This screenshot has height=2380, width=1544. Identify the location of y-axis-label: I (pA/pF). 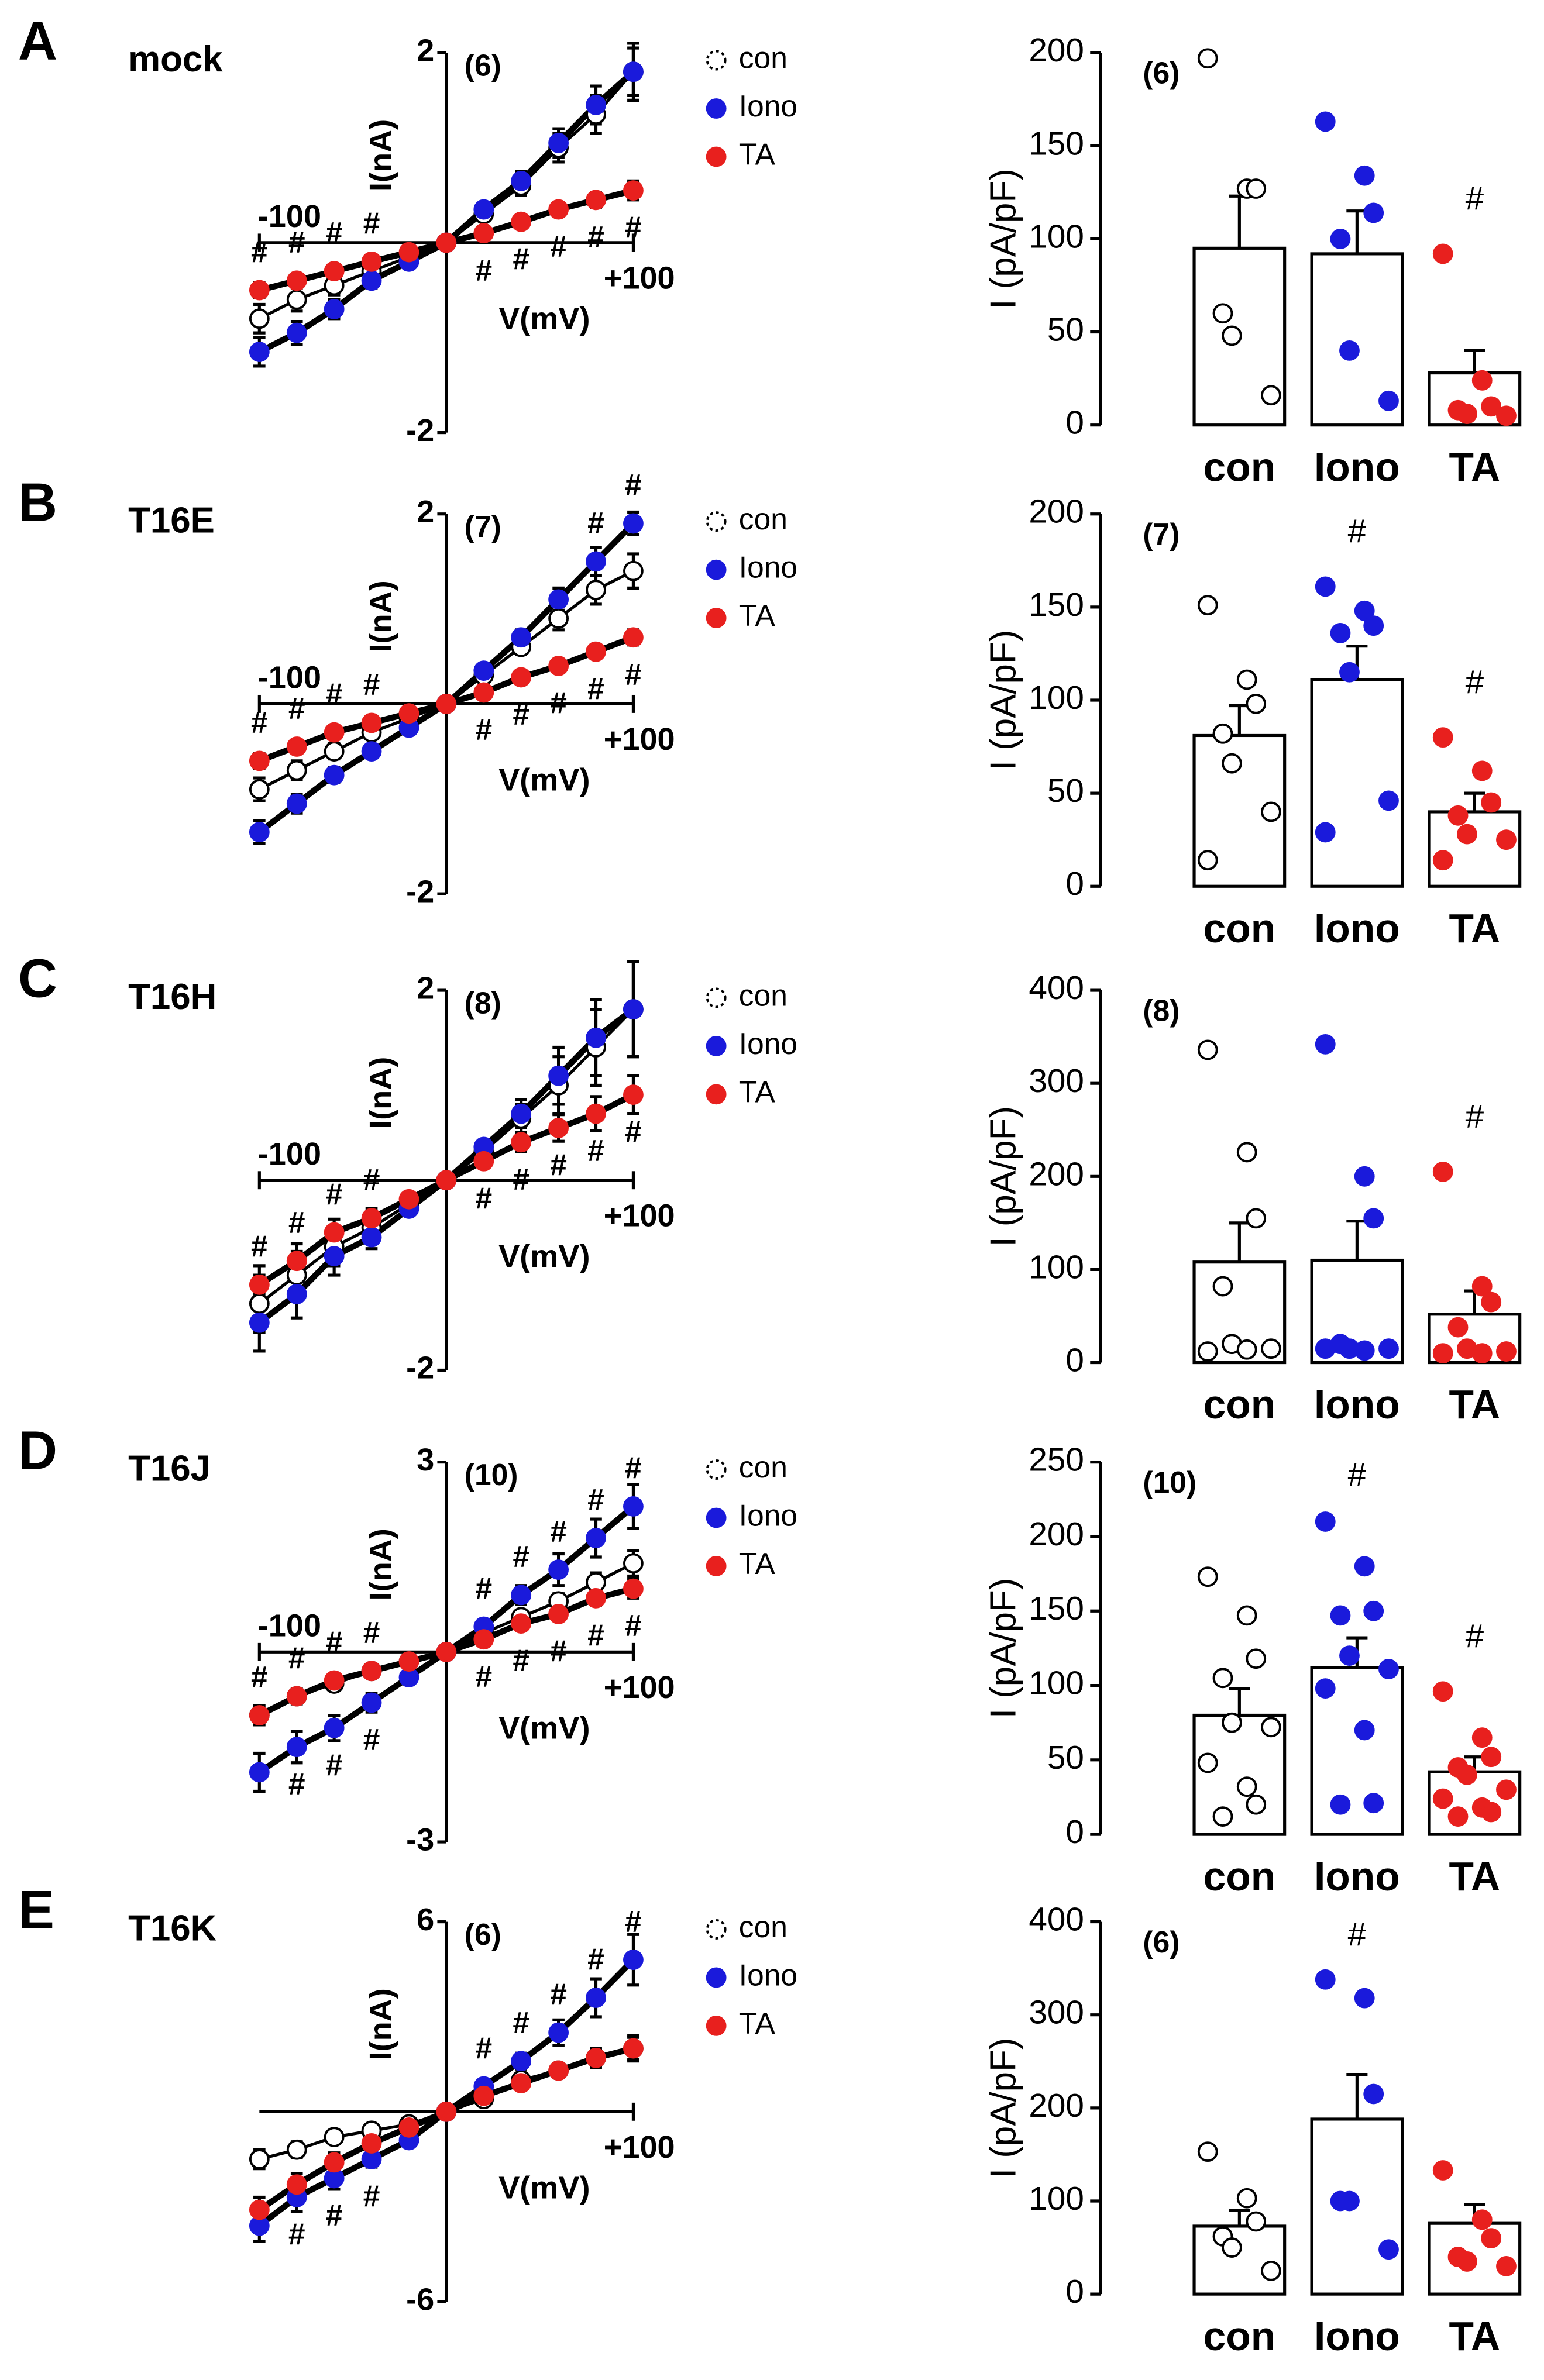
(1003, 700).